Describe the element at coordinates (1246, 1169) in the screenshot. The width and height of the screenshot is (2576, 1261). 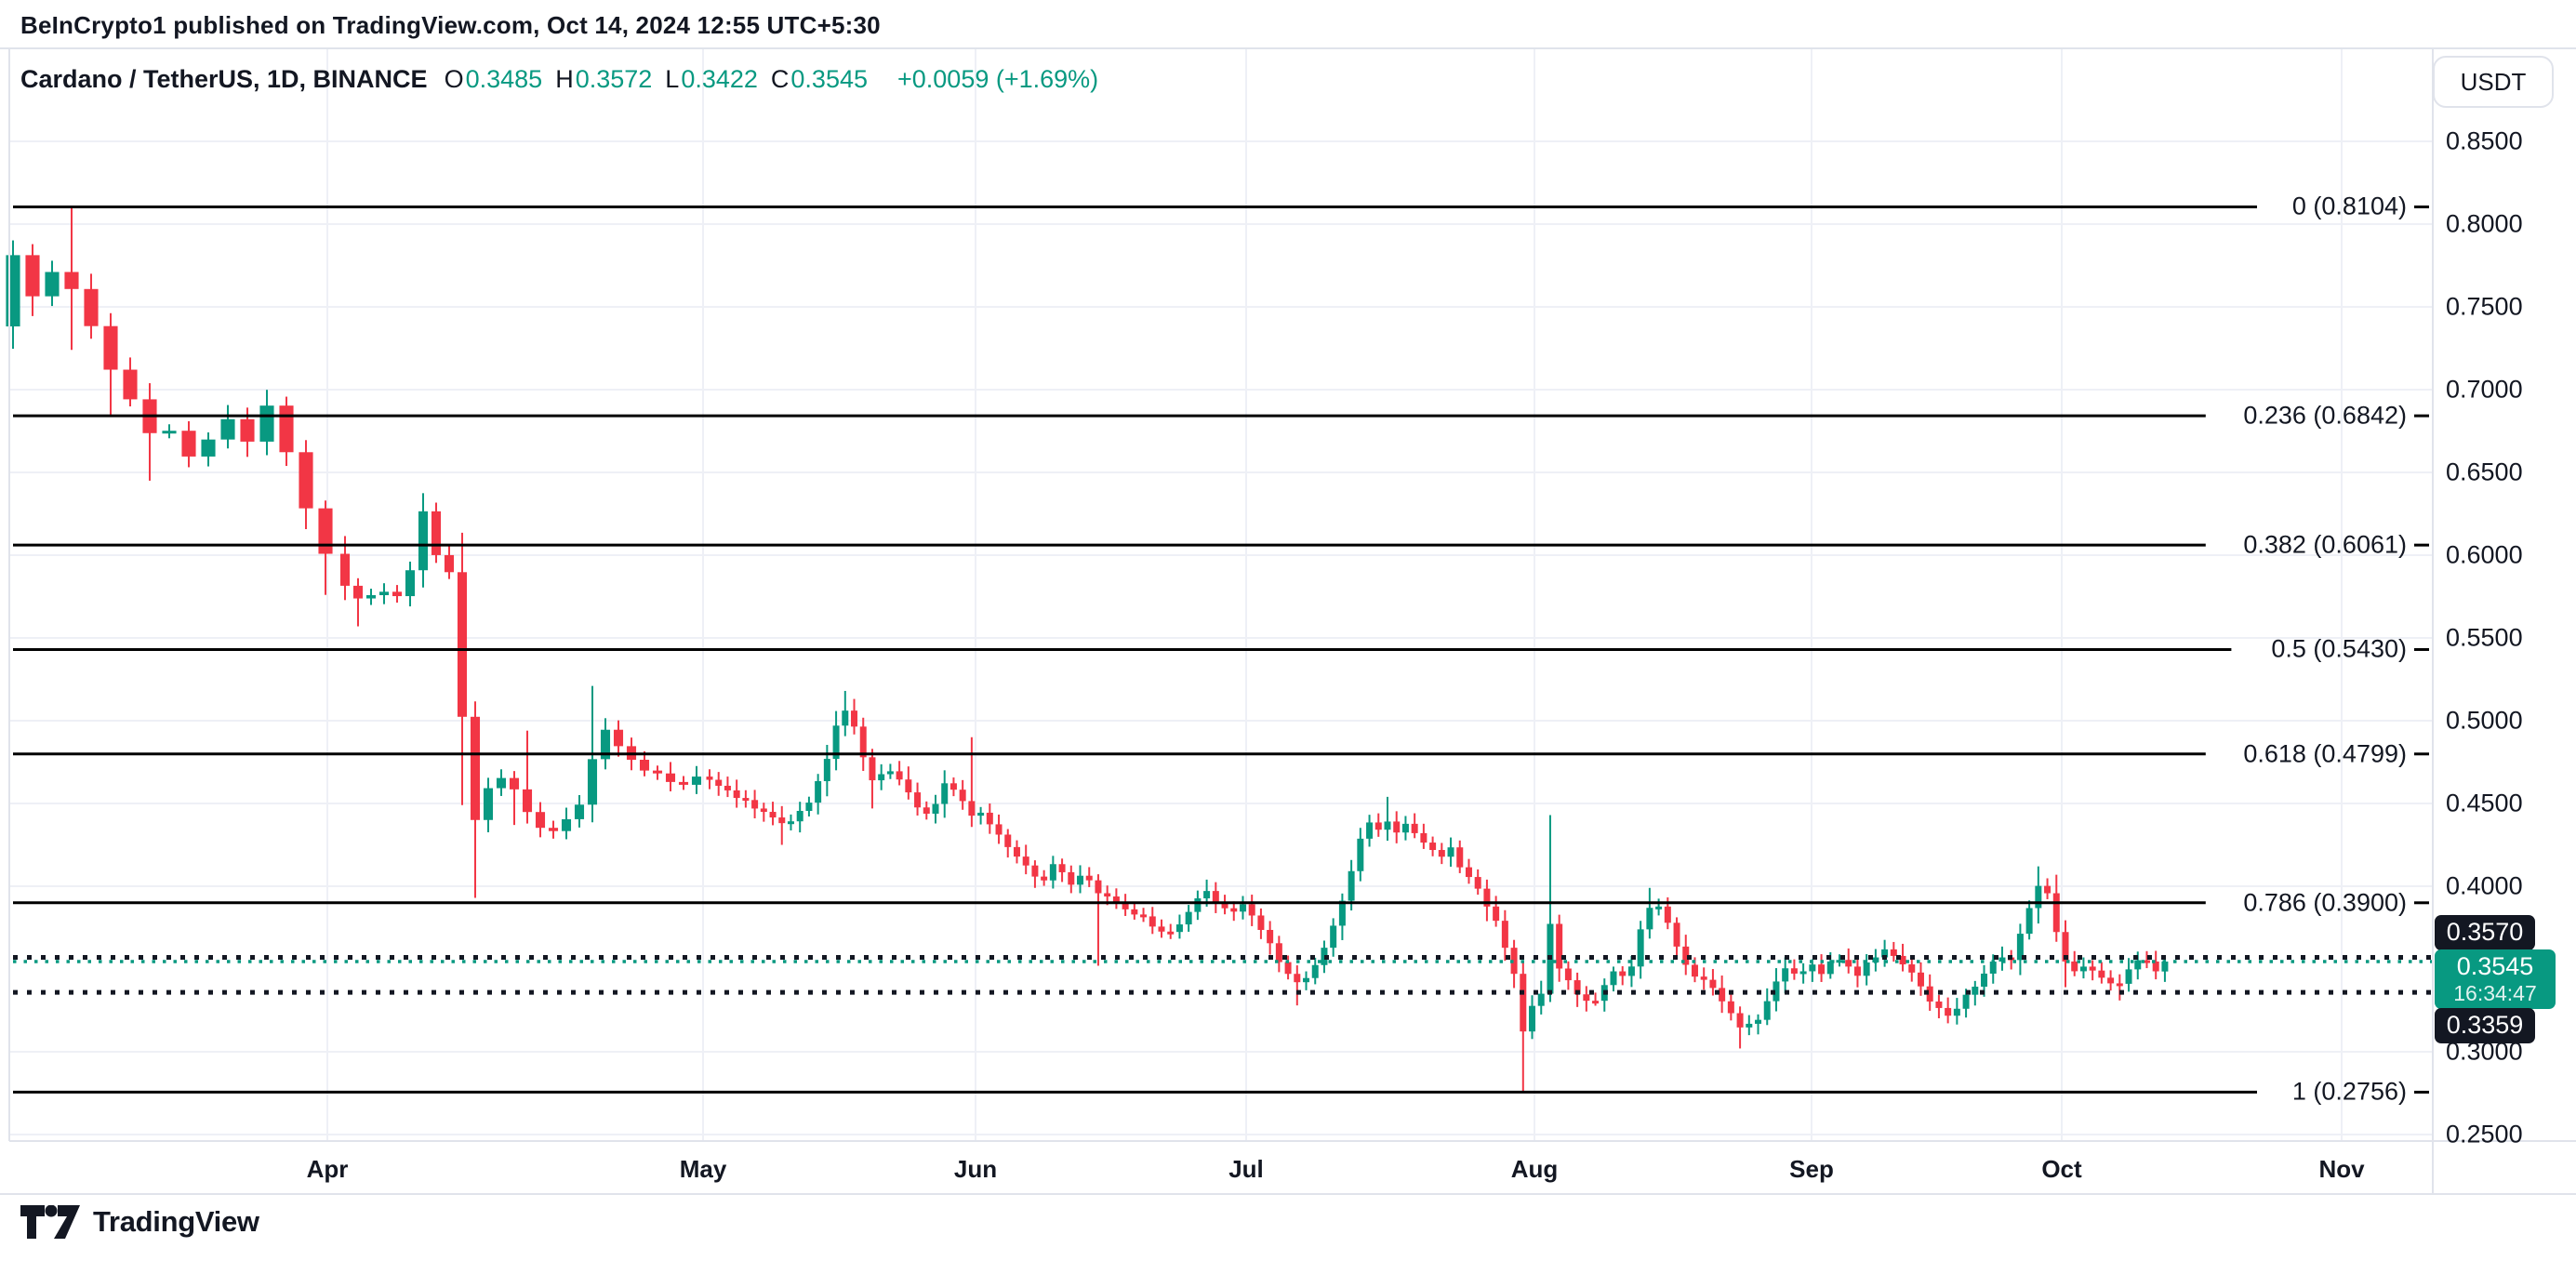
I see `time-tick-label: Jul` at that location.